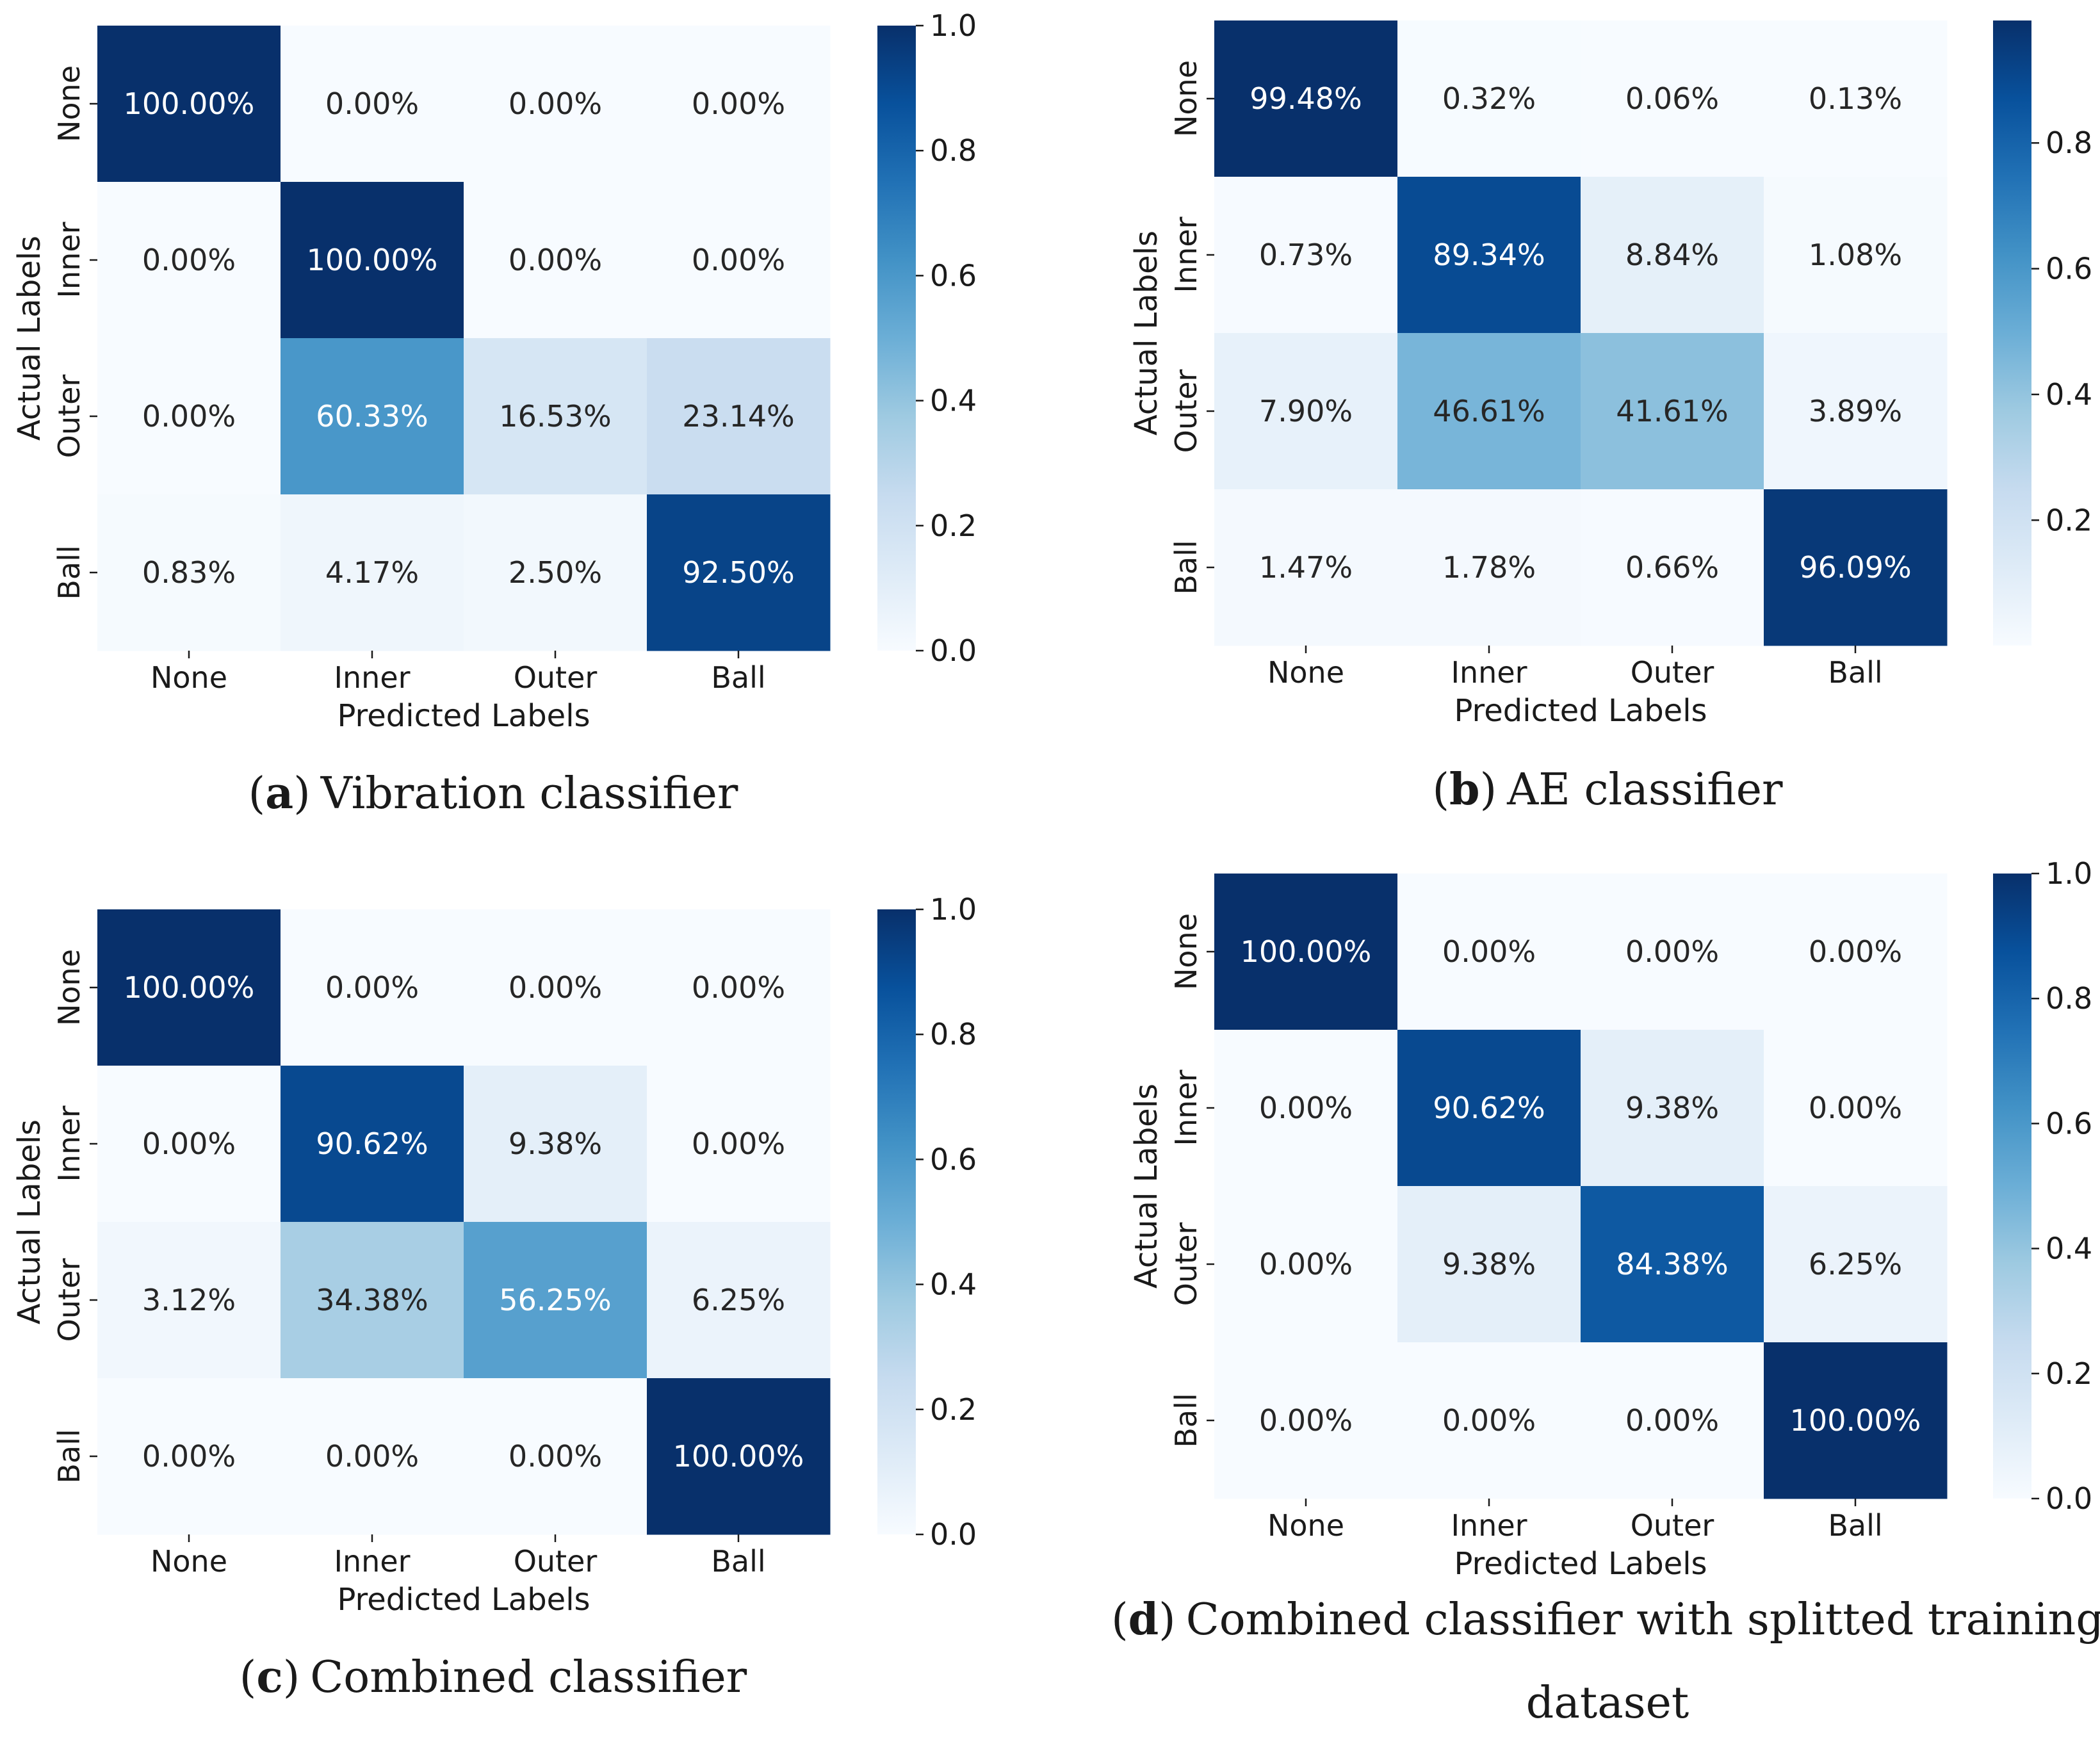 This screenshot has height=1756, width=2100. What do you see at coordinates (1644, 790) in the screenshot?
I see `caption-text: AE classifier` at bounding box center [1644, 790].